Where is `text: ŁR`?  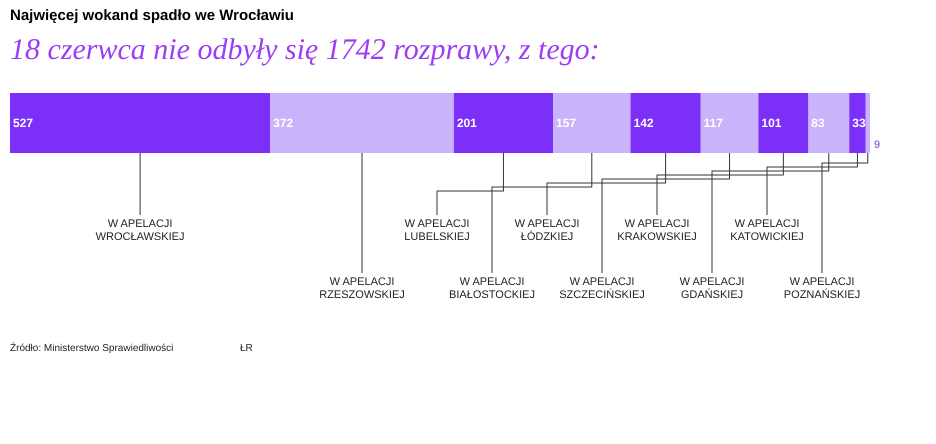 text: ŁR is located at coordinates (246, 348).